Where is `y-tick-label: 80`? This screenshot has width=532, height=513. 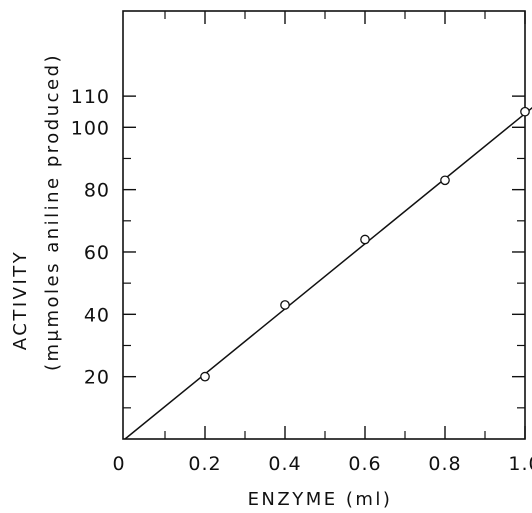
y-tick-label: 80 is located at coordinates (97, 191).